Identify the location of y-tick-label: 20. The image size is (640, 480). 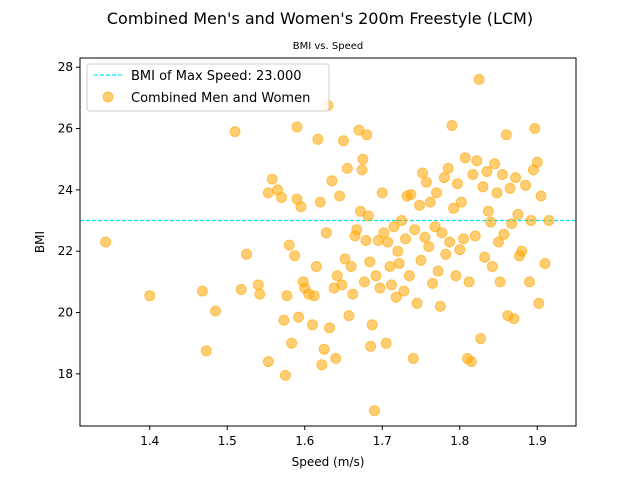
(65, 313).